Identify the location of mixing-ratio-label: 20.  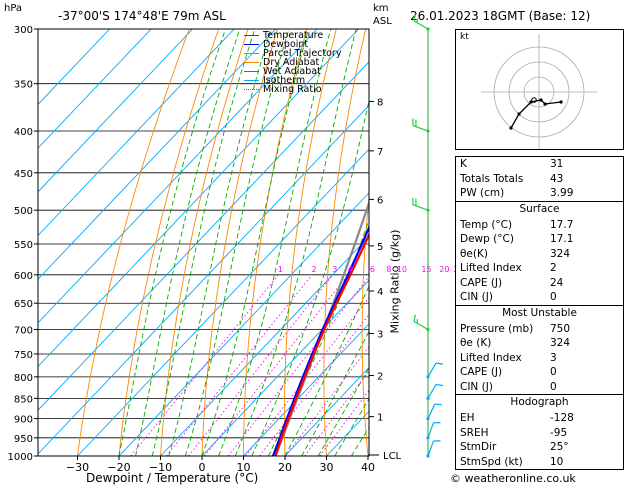
(444, 269).